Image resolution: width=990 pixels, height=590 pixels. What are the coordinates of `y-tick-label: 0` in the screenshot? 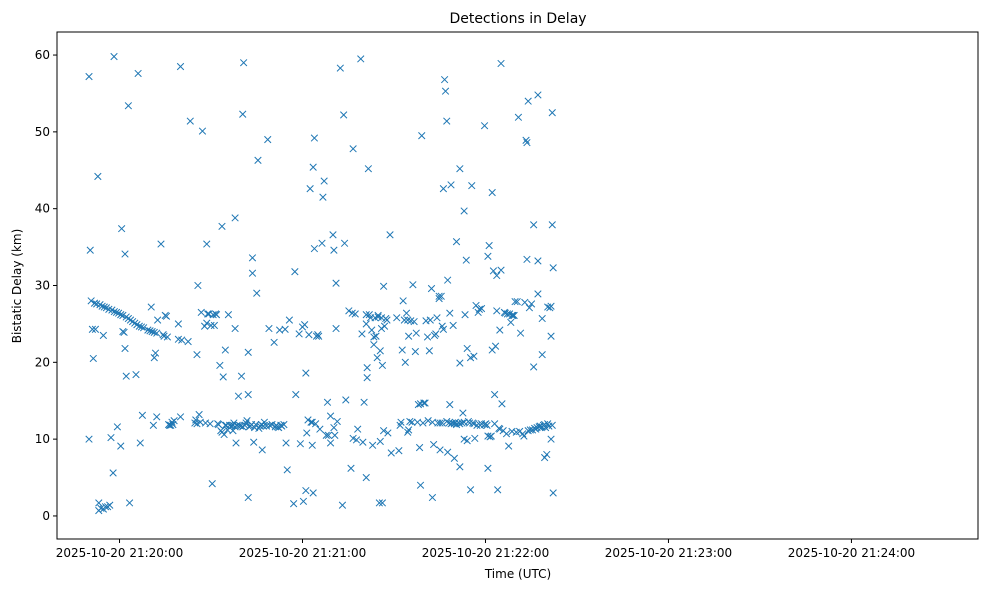 It's located at (46, 516).